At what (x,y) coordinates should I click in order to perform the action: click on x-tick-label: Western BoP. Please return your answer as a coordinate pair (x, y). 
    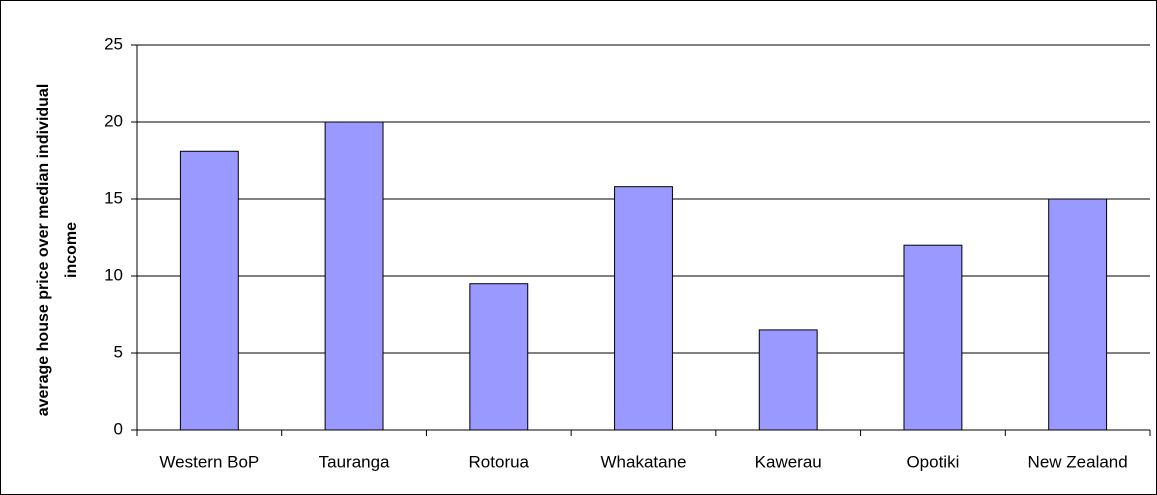
    Looking at the image, I should click on (209, 461).